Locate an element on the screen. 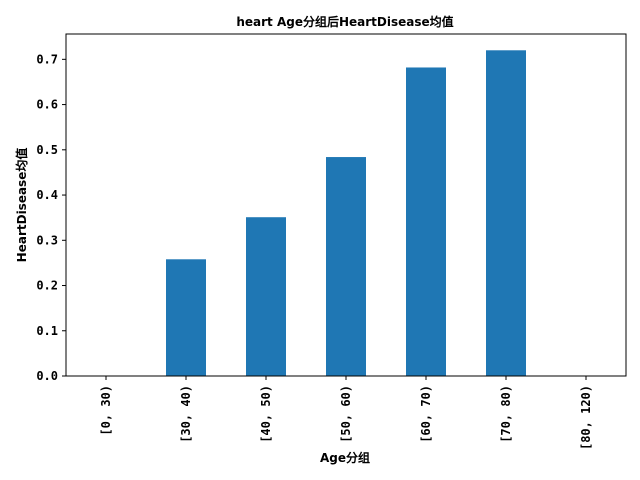 The height and width of the screenshot is (480, 640). y-axis-label: HeartDisease均值 is located at coordinates (21, 205).